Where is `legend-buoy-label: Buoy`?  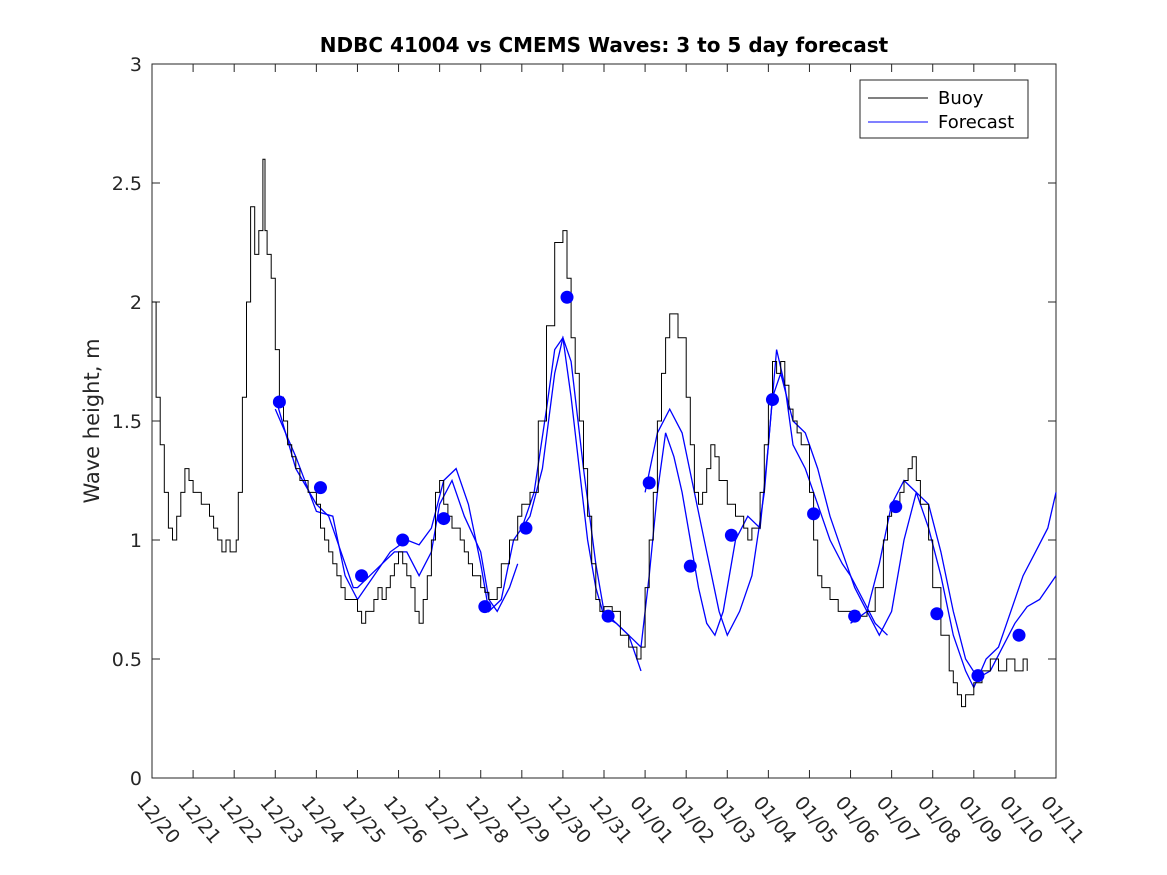
legend-buoy-label: Buoy is located at coordinates (961, 98).